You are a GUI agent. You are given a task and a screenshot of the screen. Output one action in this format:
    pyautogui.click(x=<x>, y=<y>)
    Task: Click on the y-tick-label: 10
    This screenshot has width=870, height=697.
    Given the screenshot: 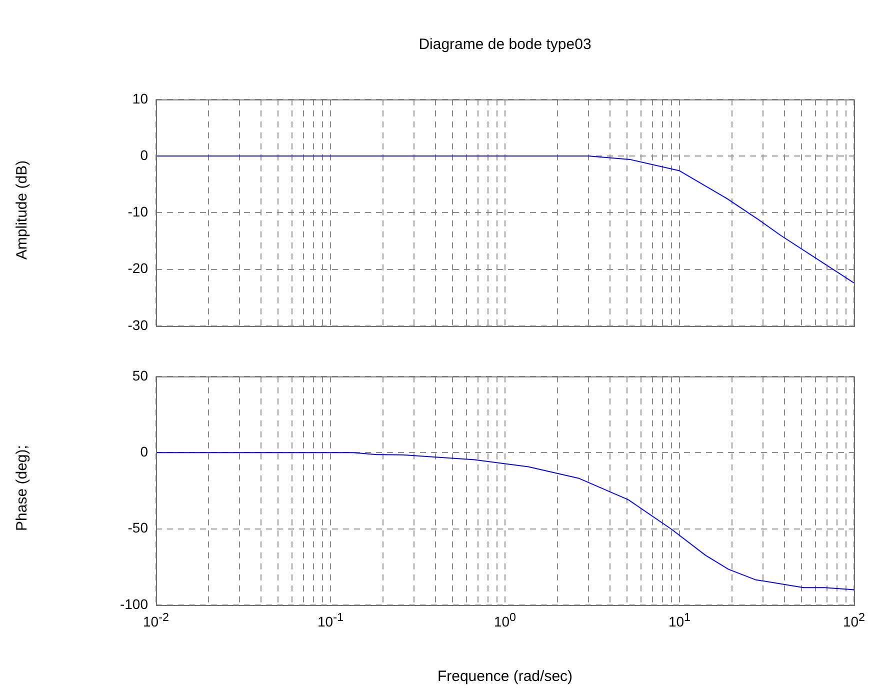 What is the action you would take?
    pyautogui.click(x=140, y=98)
    